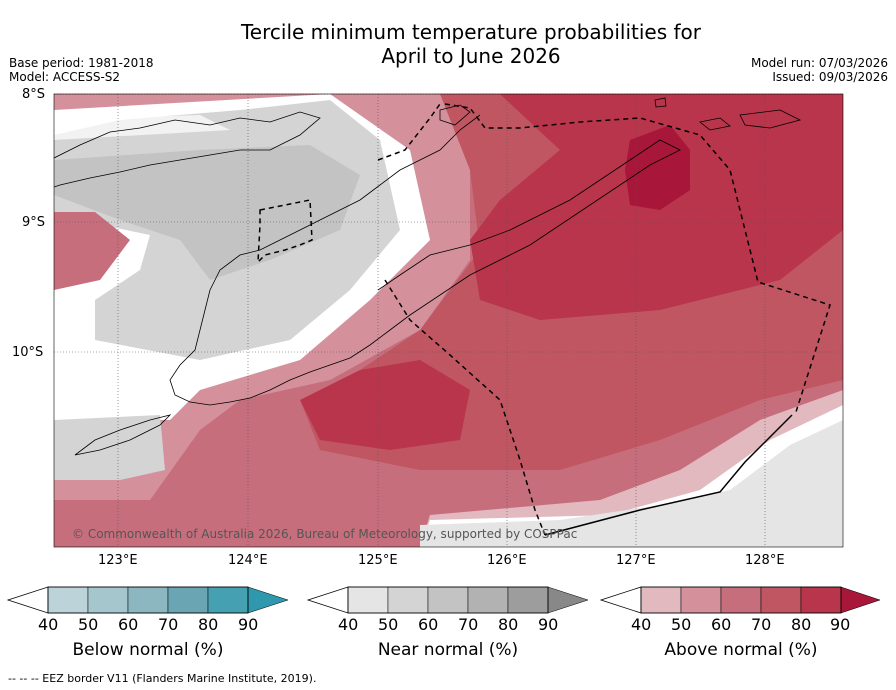  I want to click on lon-label-127e: 127°E, so click(636, 560).